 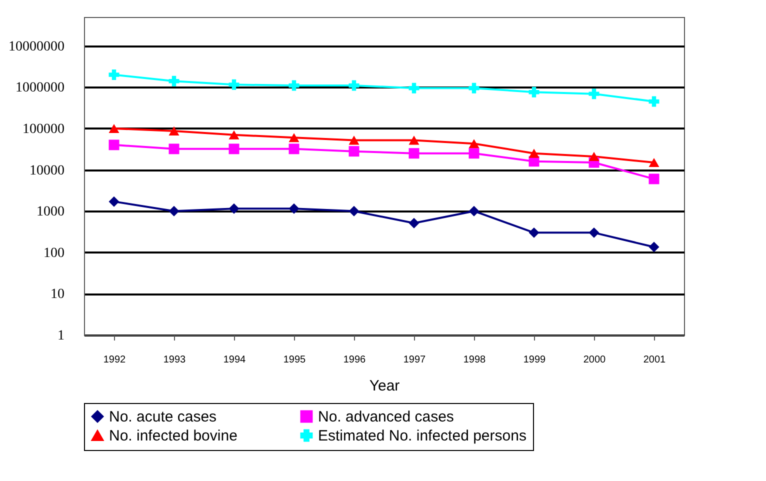 I want to click on y-tick-label: 1, so click(x=61, y=336).